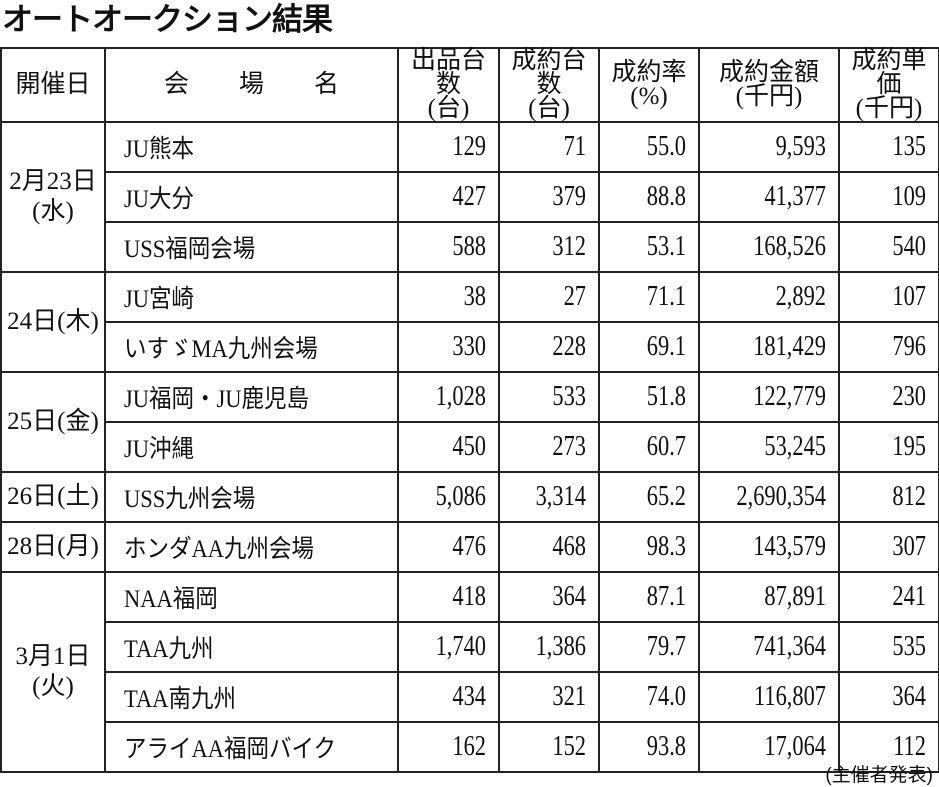 This screenshot has height=787, width=939. I want to click on sold-rate-cell: 55.0, so click(649, 147).